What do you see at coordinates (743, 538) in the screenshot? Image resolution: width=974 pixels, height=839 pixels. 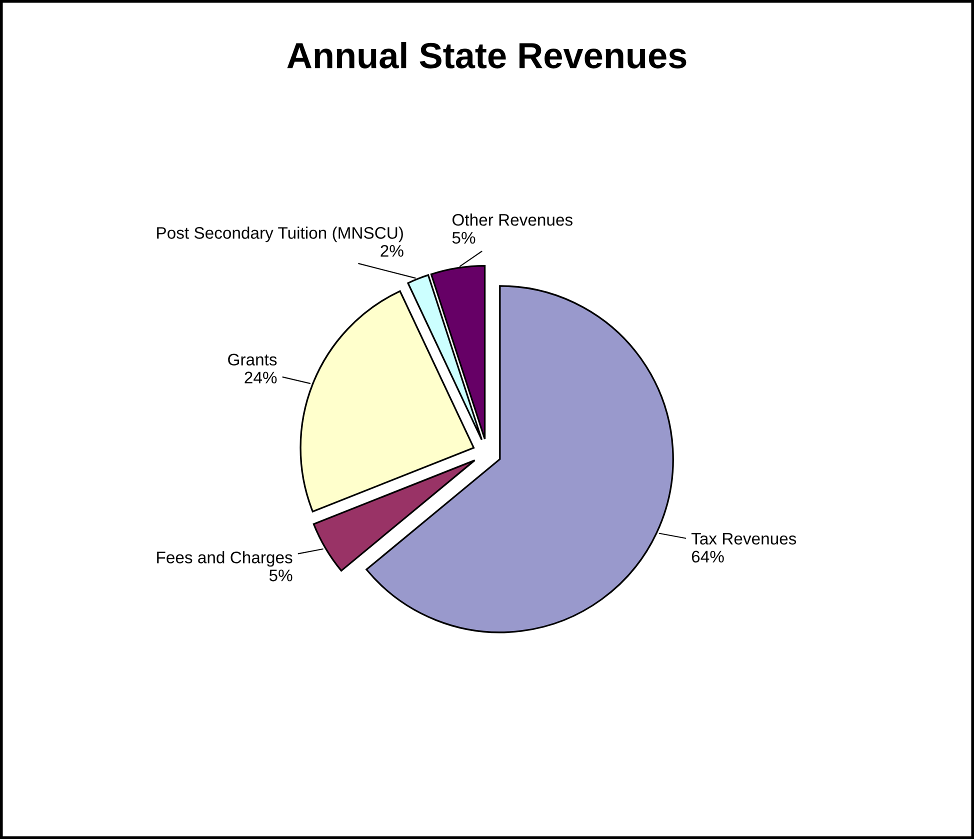 I see `slice-label: Tax Revenues` at bounding box center [743, 538].